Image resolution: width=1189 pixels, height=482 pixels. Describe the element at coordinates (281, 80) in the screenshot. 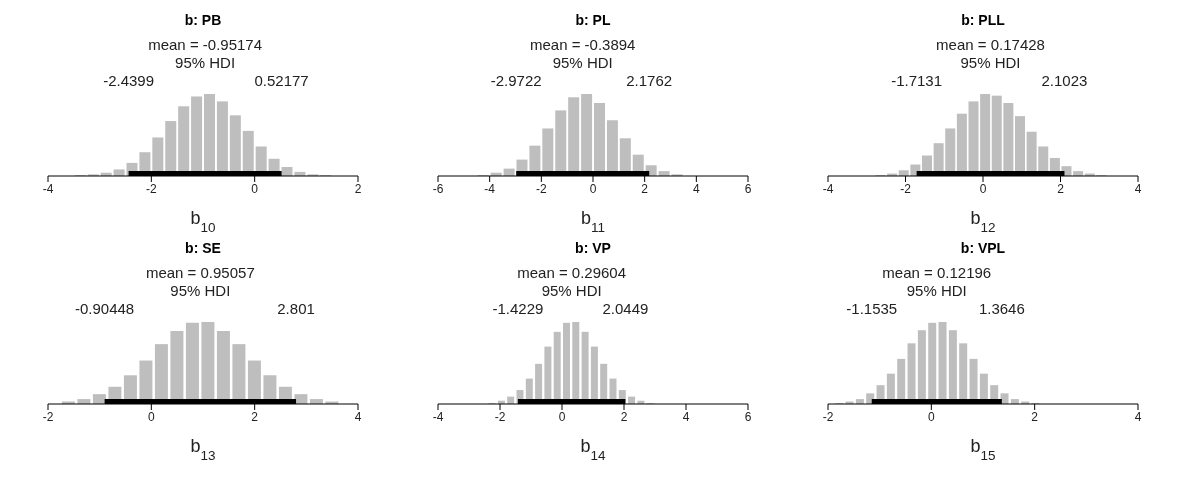

I see `text: 0.52177` at that location.